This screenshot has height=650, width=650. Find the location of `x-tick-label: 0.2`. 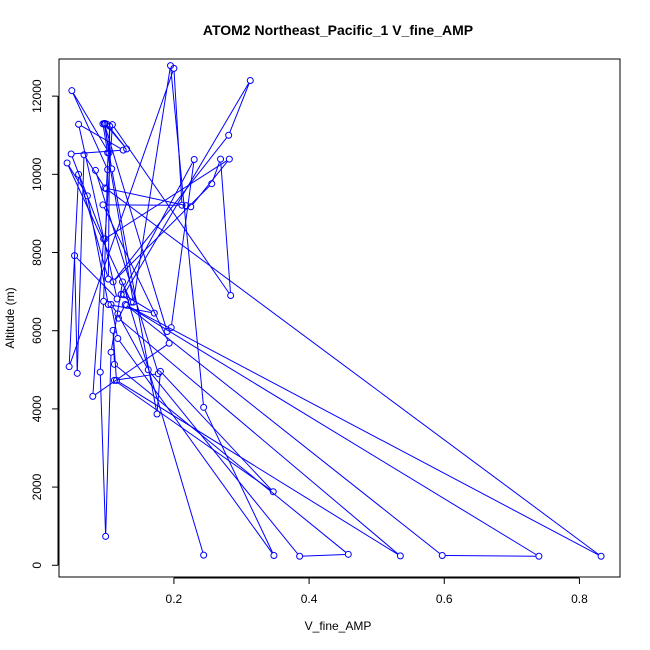

x-tick-label: 0.2 is located at coordinates (174, 599).